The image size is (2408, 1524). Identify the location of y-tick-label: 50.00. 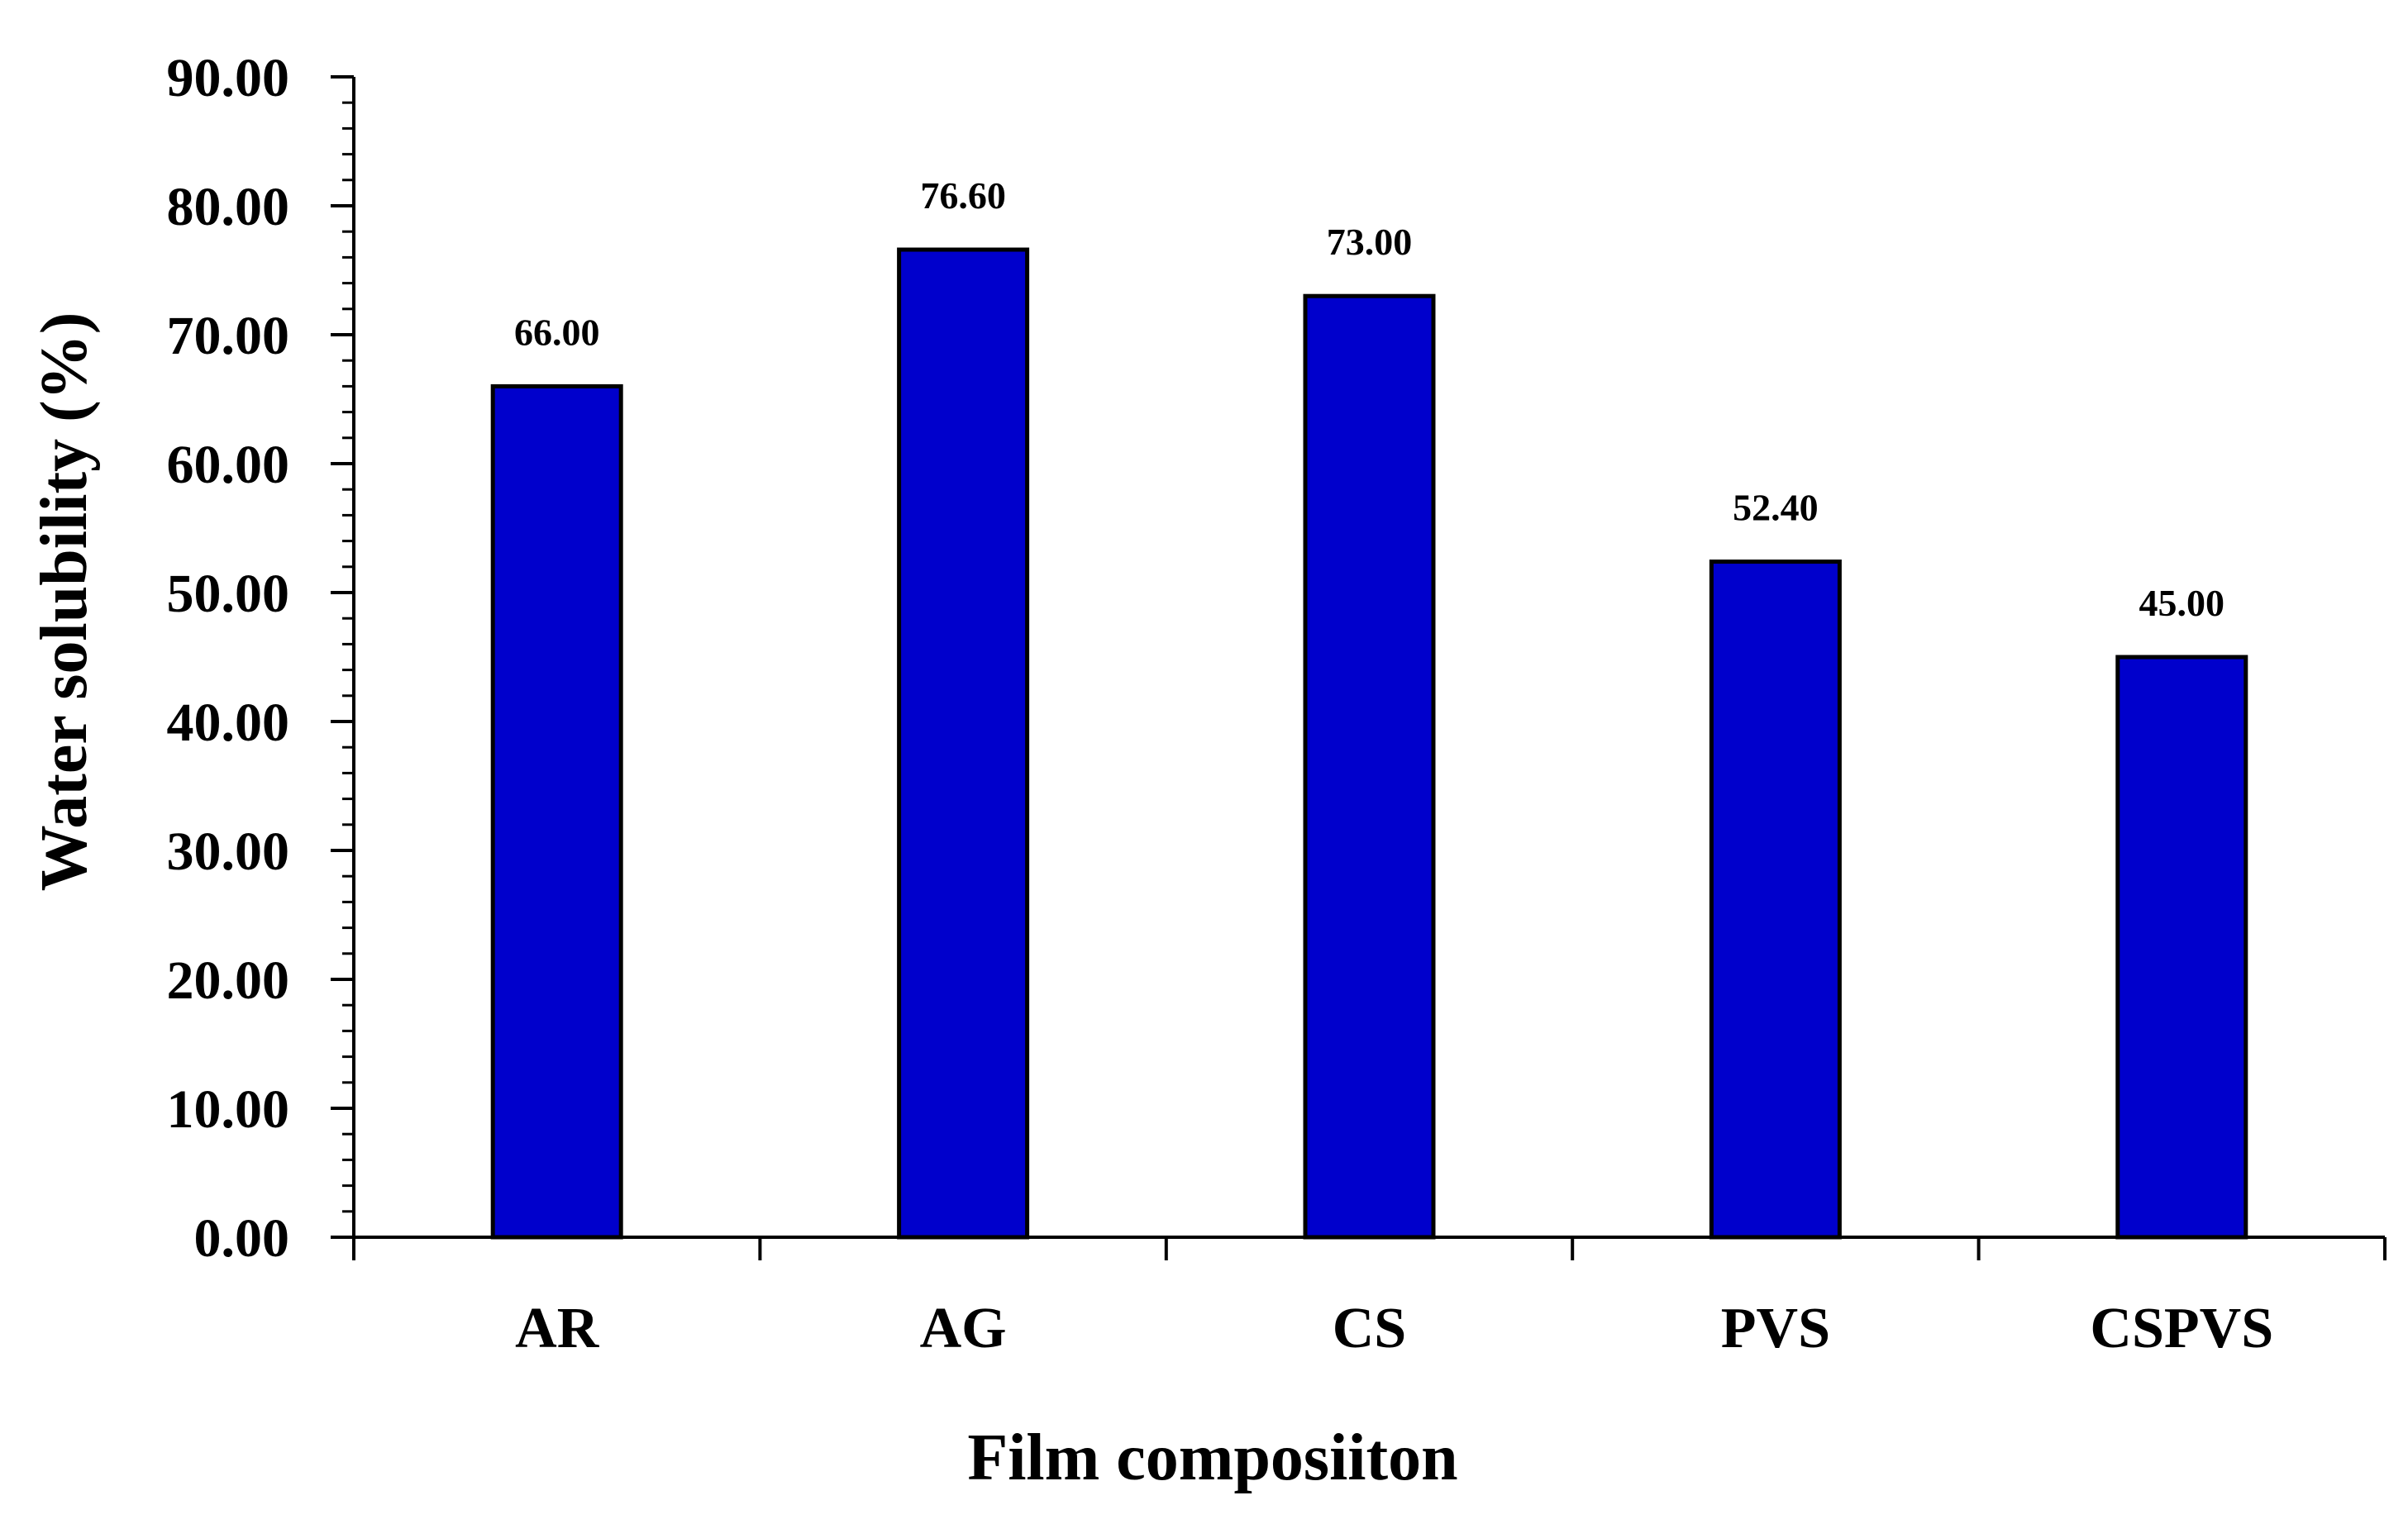
(228, 594).